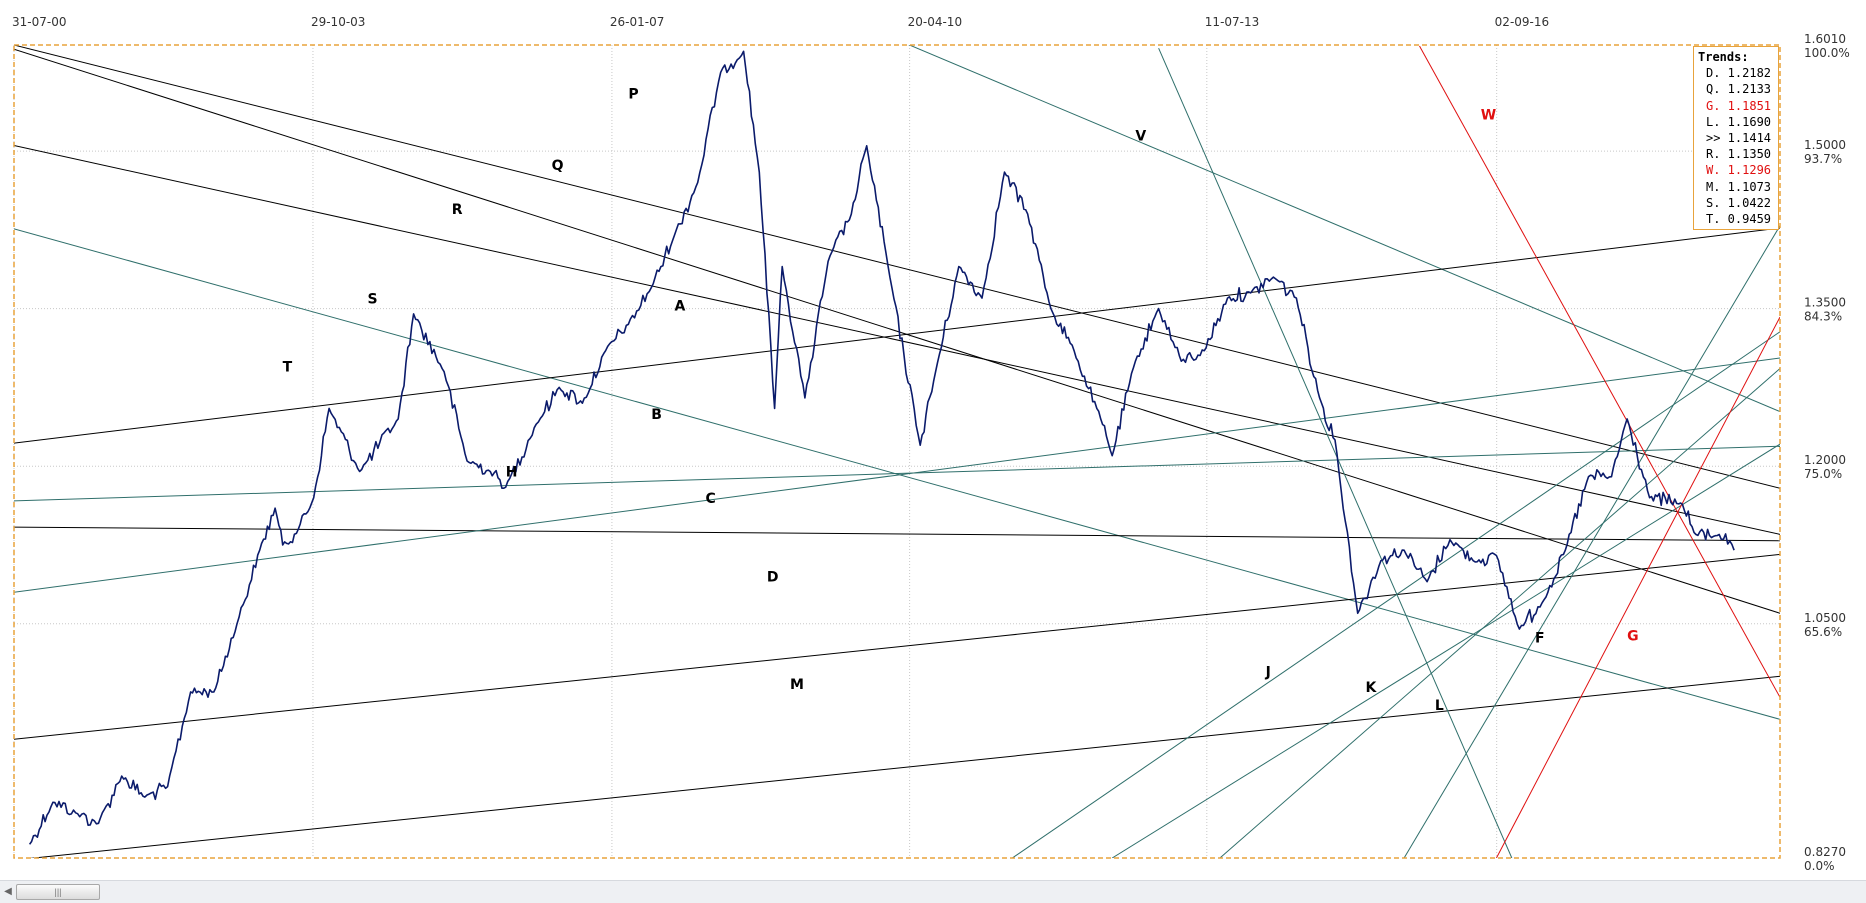  Describe the element at coordinates (457, 210) in the screenshot. I see `trend-label-r: R` at that location.